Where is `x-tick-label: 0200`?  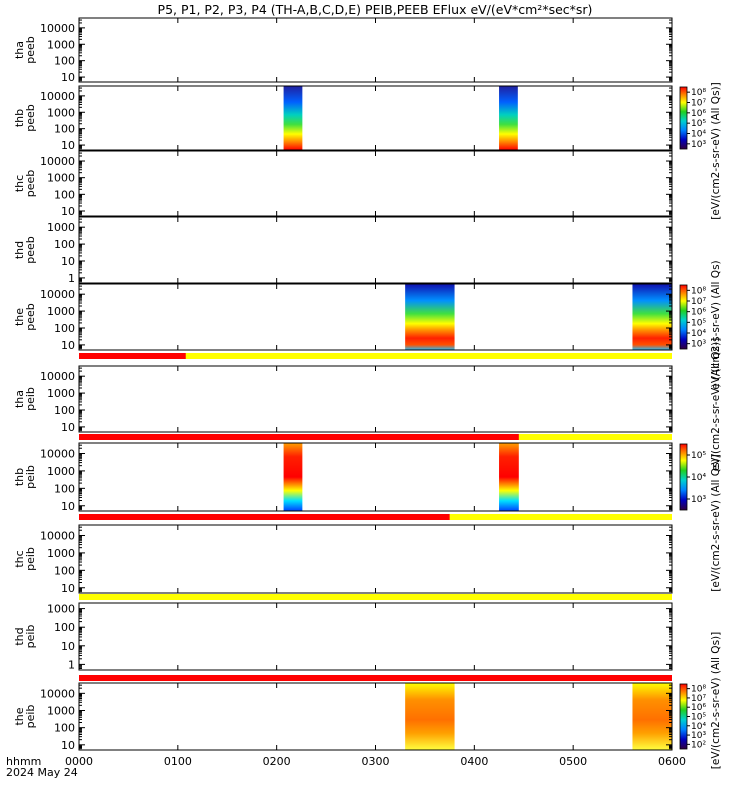
x-tick-label: 0200 is located at coordinates (277, 761).